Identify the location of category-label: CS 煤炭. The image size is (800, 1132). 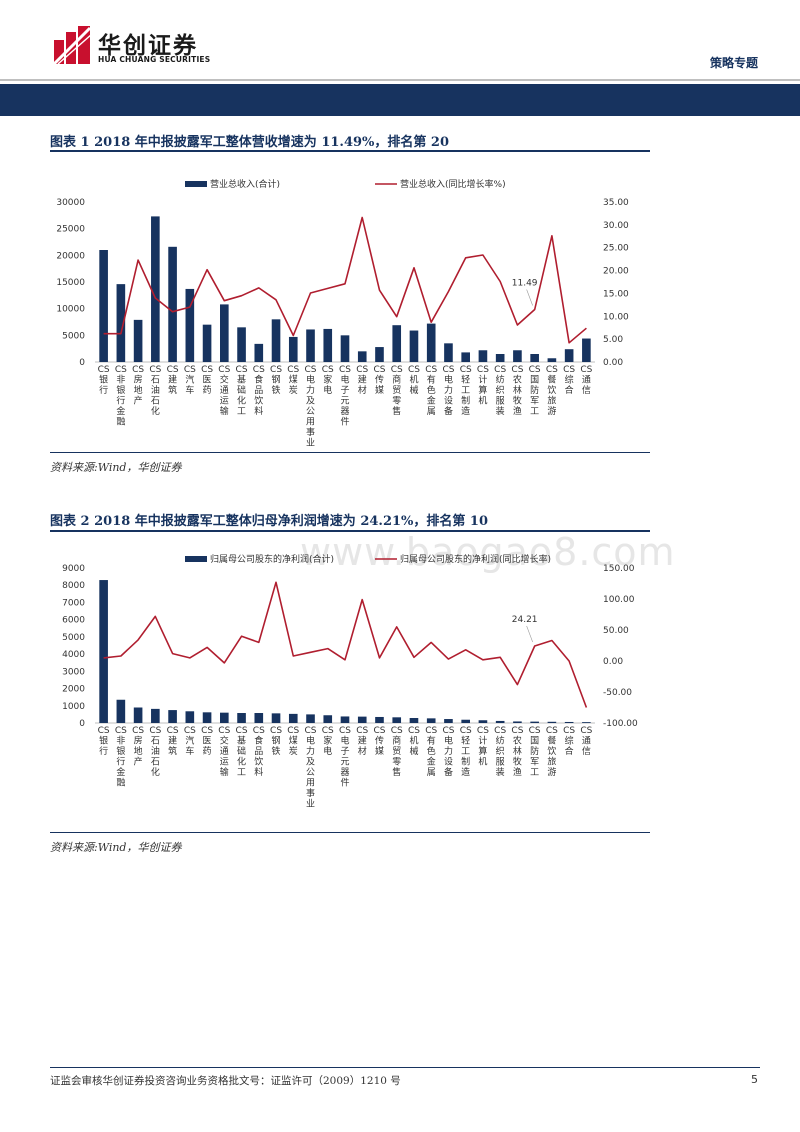
(293, 741).